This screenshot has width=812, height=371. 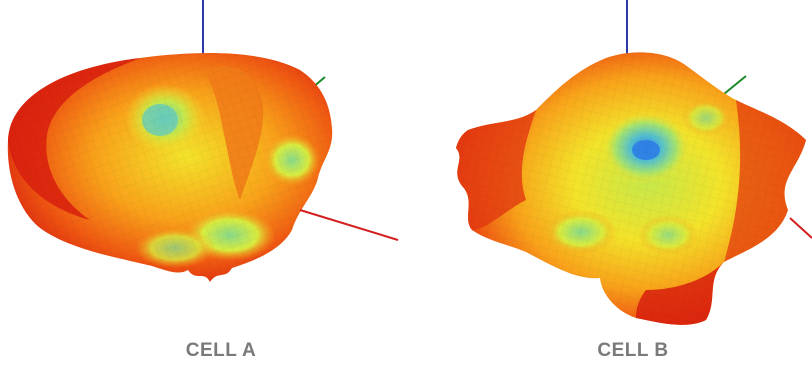 What do you see at coordinates (633, 350) in the screenshot?
I see `cell-b-caption: CELL B` at bounding box center [633, 350].